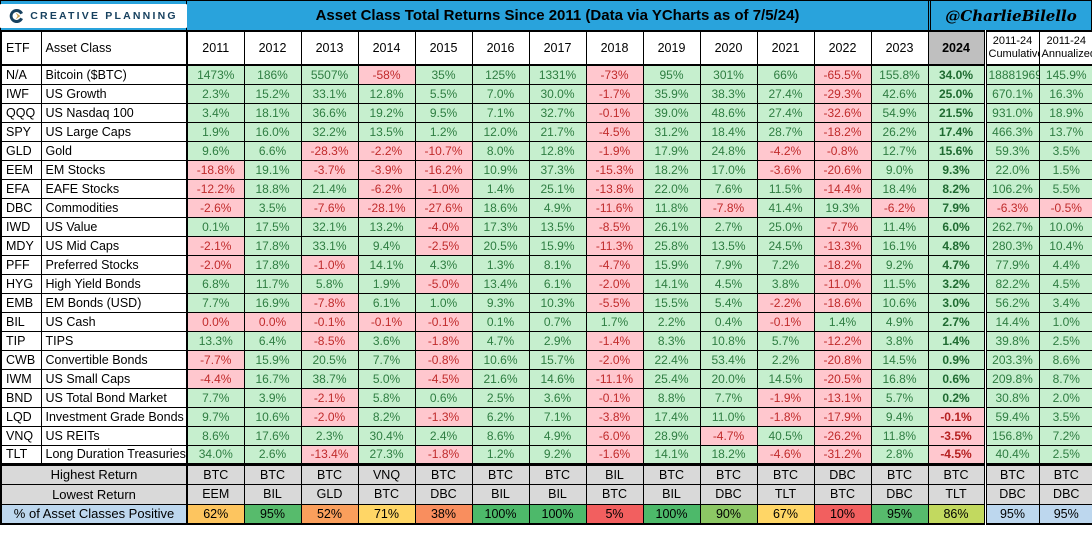 The height and width of the screenshot is (552, 1092). What do you see at coordinates (329, 150) in the screenshot?
I see `return-cell: -28.3%` at bounding box center [329, 150].